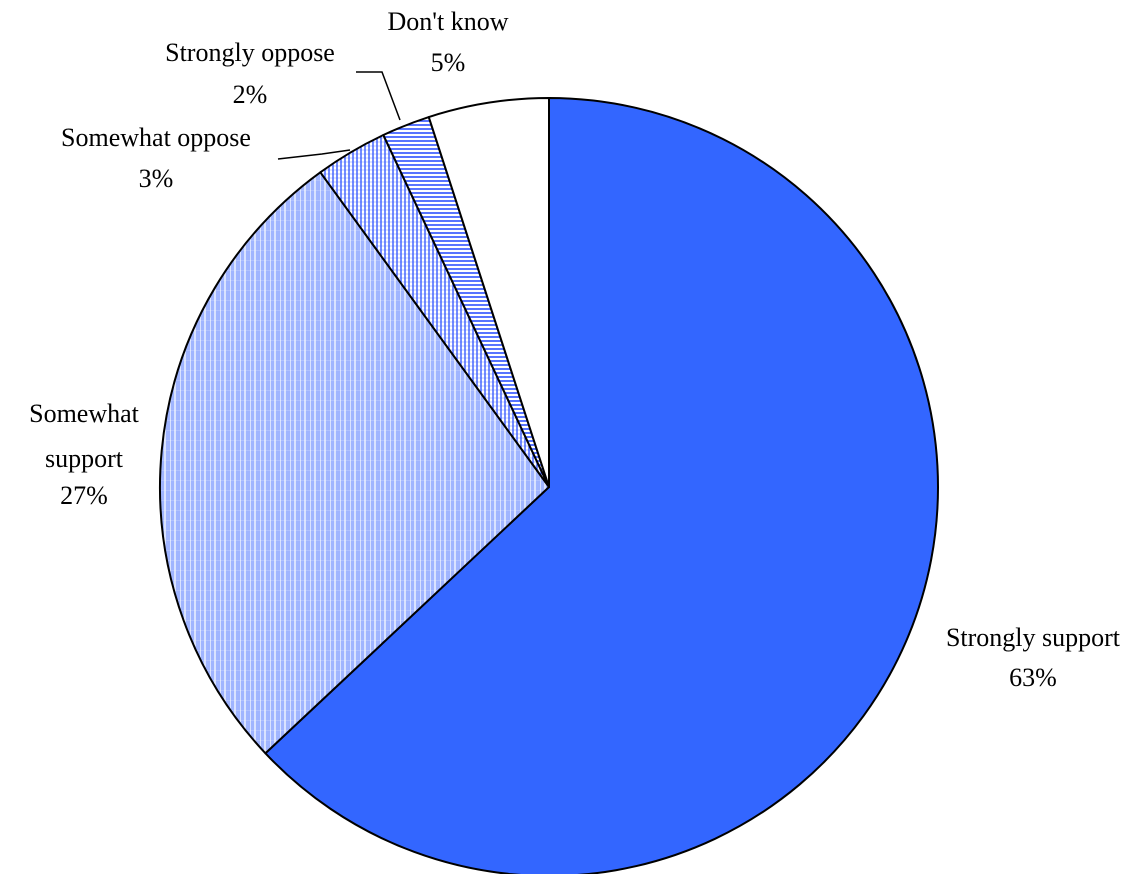 This screenshot has height=874, width=1148. What do you see at coordinates (156, 158) in the screenshot?
I see `slice-label-somewhat-oppose: Somewhat oppose 3%` at bounding box center [156, 158].